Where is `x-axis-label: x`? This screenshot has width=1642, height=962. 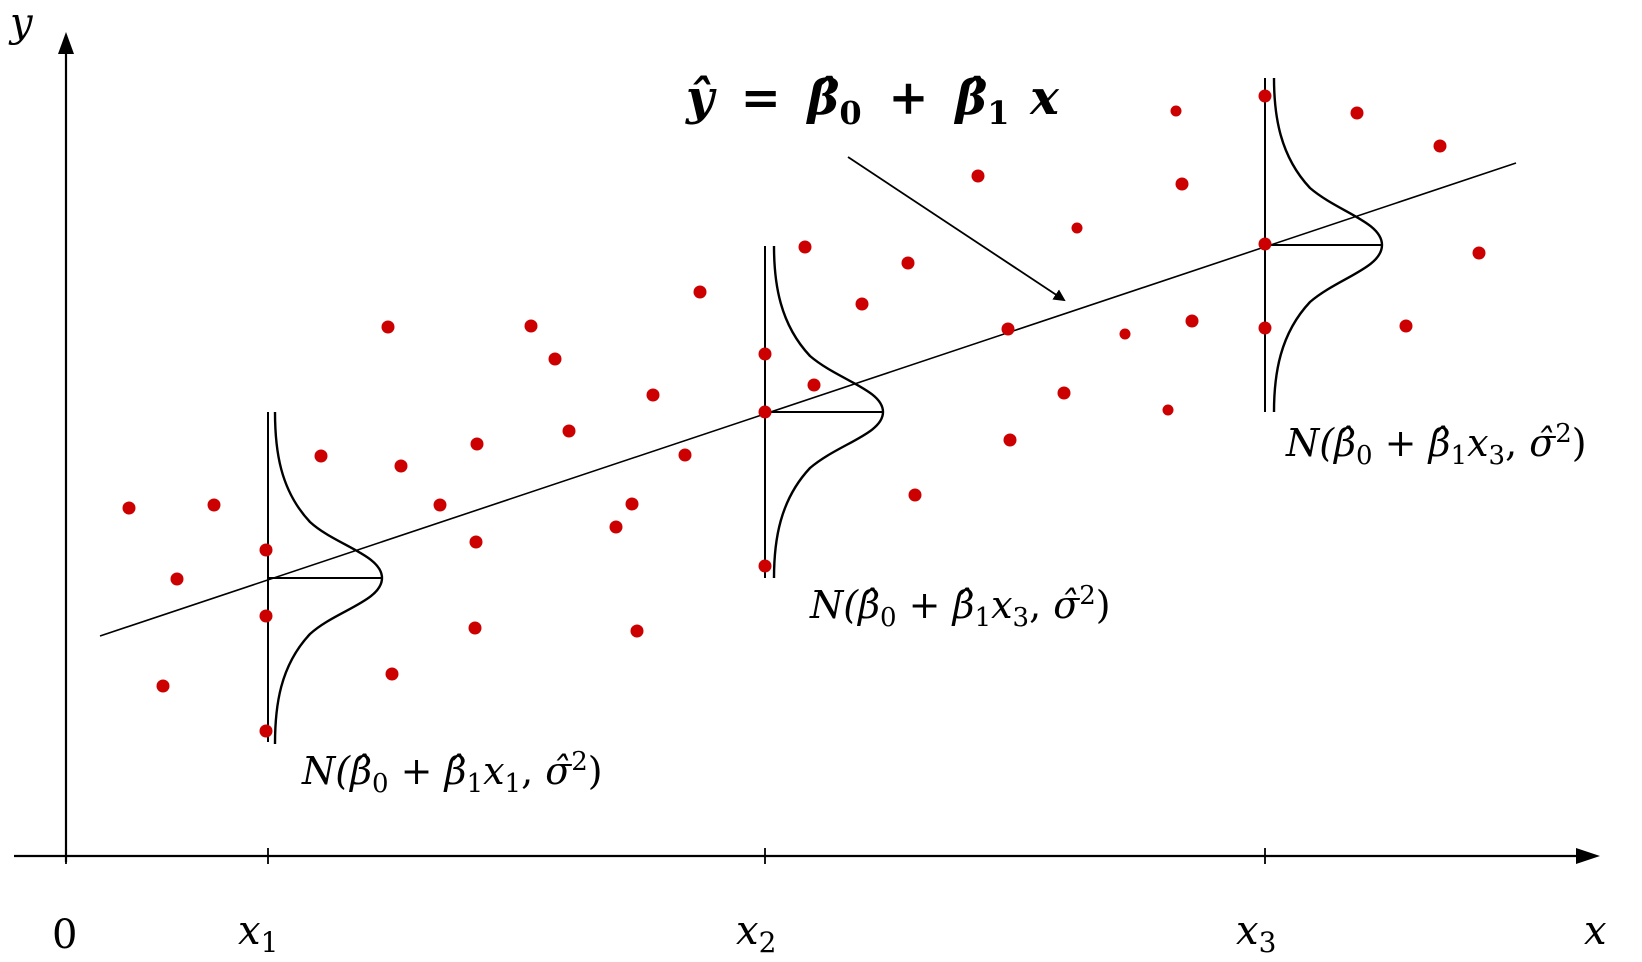 x-axis-label: x is located at coordinates (1595, 931).